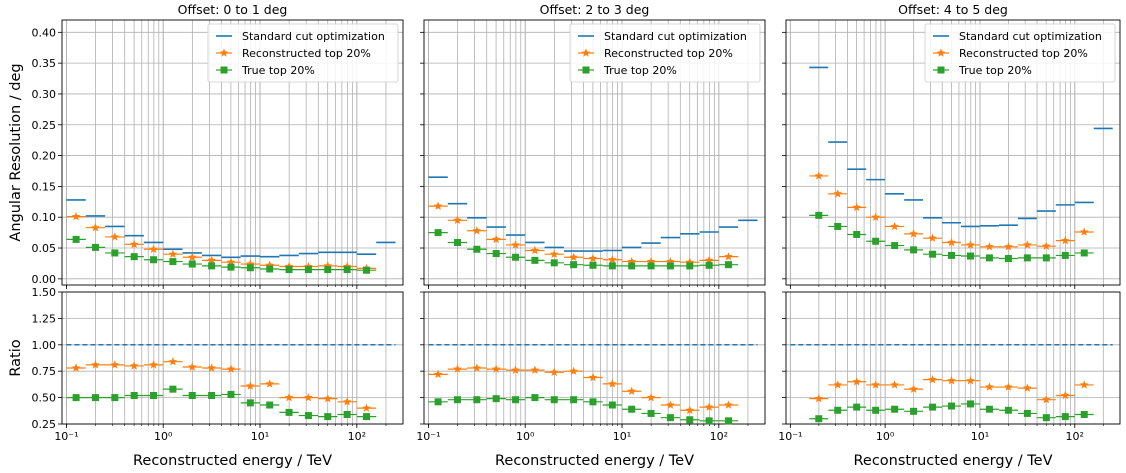 The height and width of the screenshot is (473, 1126). What do you see at coordinates (44, 217) in the screenshot?
I see `y-tick-label: 0.10` at bounding box center [44, 217].